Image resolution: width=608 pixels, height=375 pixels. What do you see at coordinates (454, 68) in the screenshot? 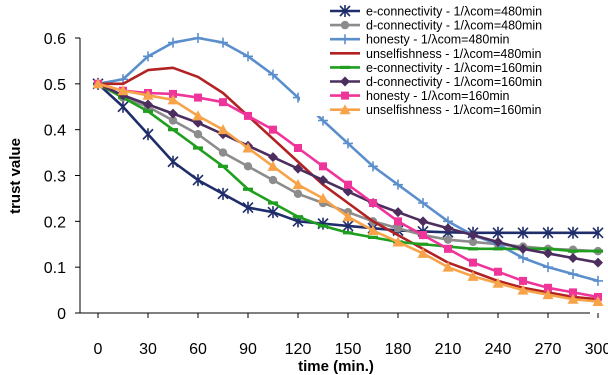
I see `legend-label: e-connectivity - 1/λcom=160min` at bounding box center [454, 68].